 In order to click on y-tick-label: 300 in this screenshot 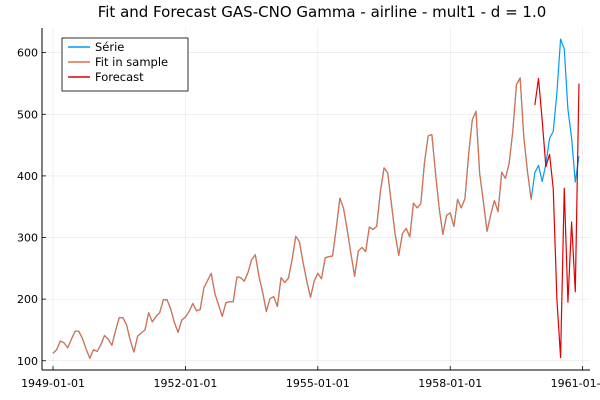, I will do `click(27, 238)`.